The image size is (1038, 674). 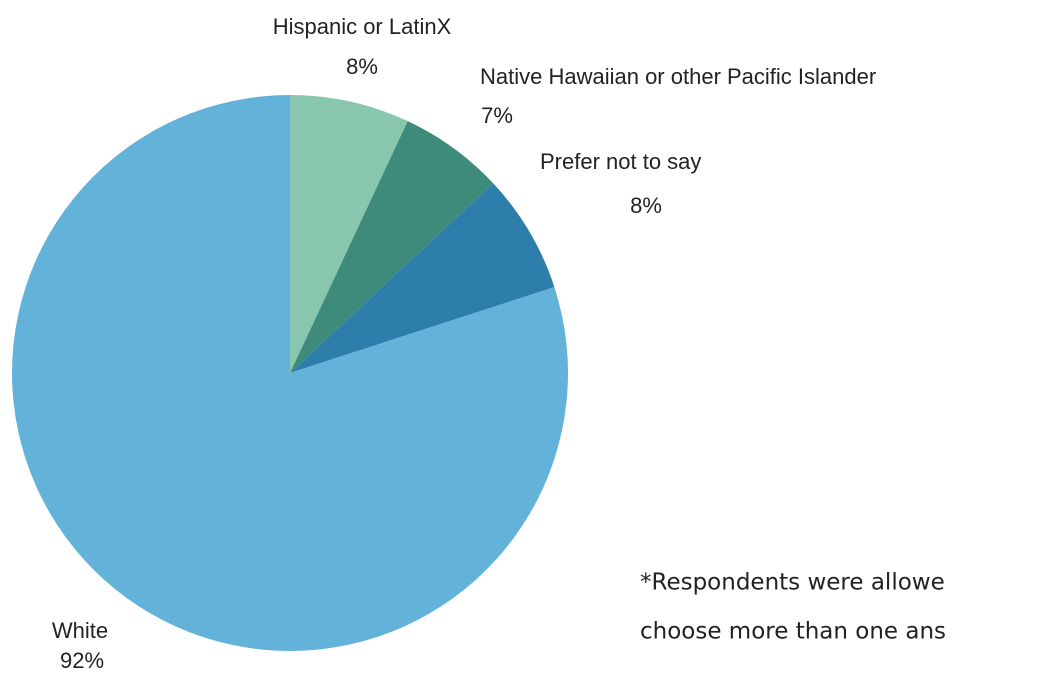 What do you see at coordinates (362, 26) in the screenshot?
I see `slice-label: Hispanic or LatinX` at bounding box center [362, 26].